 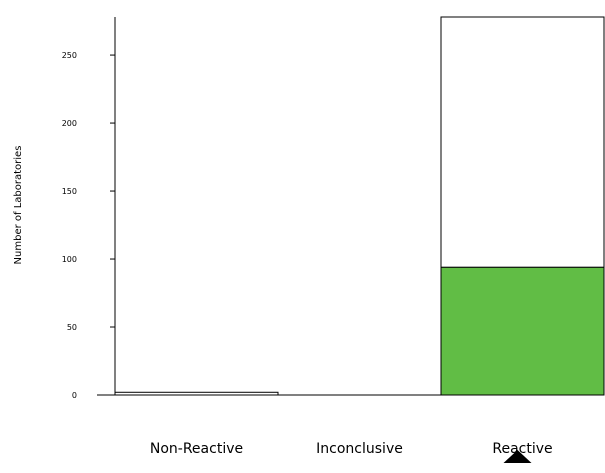 I want to click on markers-group, so click(x=517, y=456).